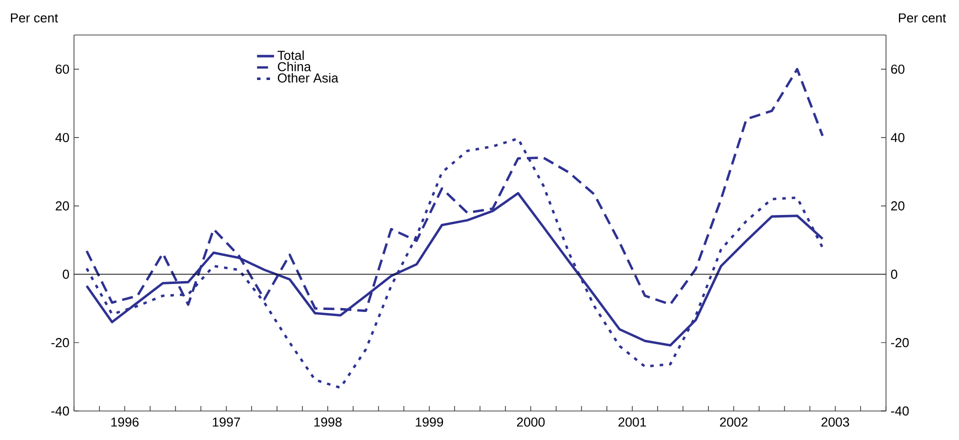 The height and width of the screenshot is (440, 959). What do you see at coordinates (295, 67) in the screenshot?
I see `legend-label: China` at bounding box center [295, 67].